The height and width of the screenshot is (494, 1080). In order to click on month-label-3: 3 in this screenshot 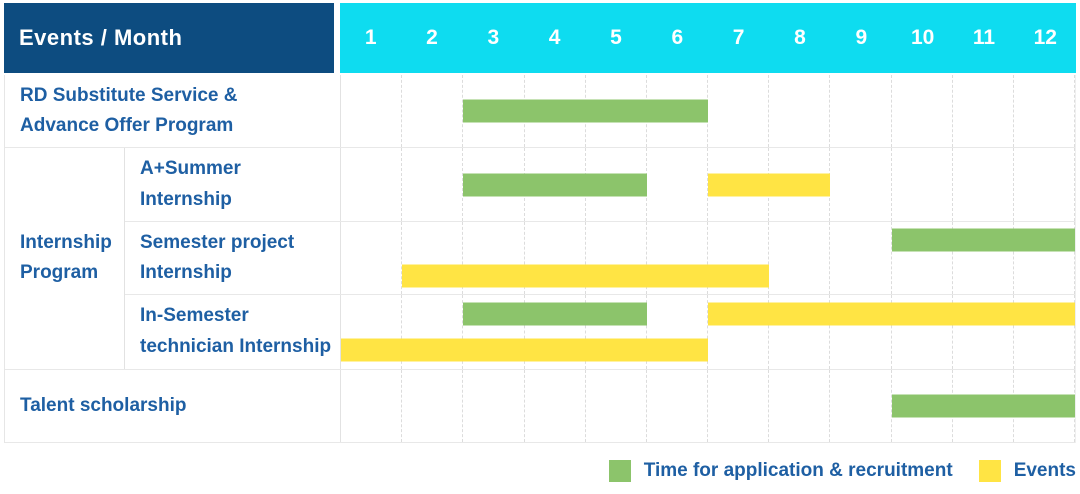, I will do `click(493, 37)`.